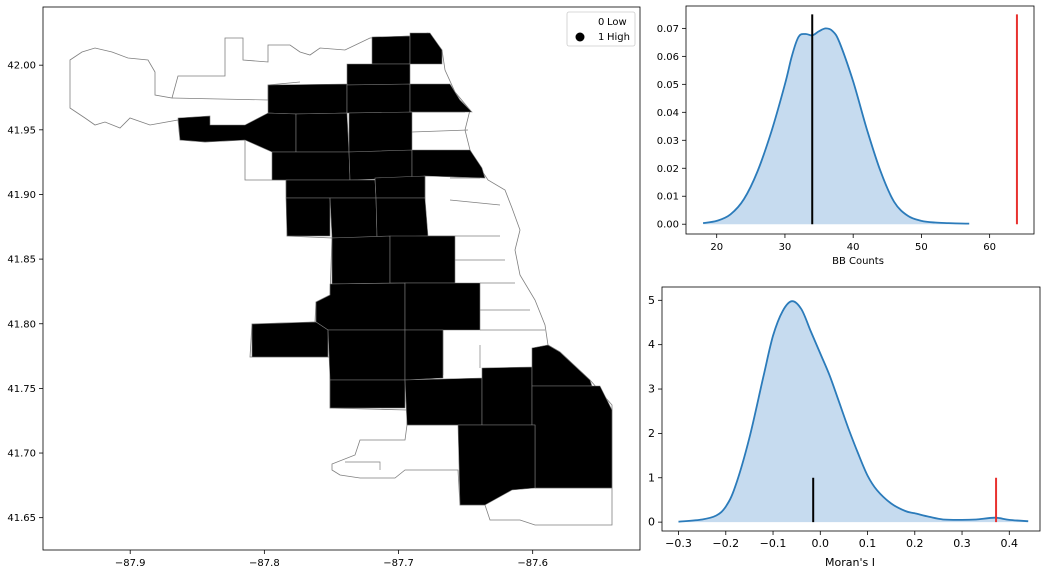 The image size is (1046, 575). Describe the element at coordinates (601, 29) in the screenshot. I see `map-legend: 0 Low 1 High` at that location.